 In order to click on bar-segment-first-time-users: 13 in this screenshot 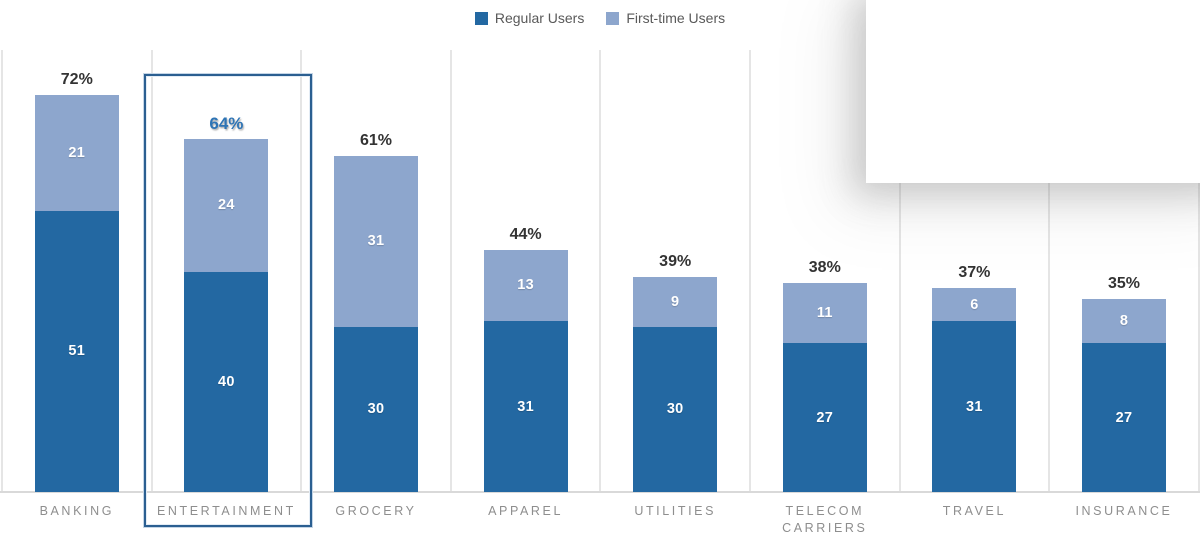, I will do `click(525, 285)`.